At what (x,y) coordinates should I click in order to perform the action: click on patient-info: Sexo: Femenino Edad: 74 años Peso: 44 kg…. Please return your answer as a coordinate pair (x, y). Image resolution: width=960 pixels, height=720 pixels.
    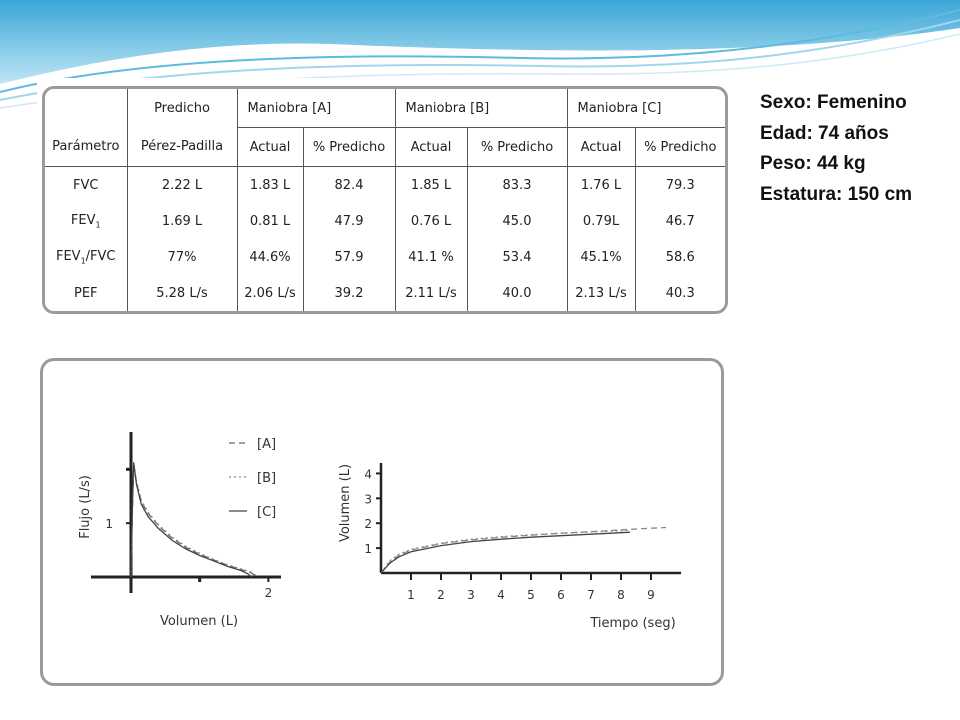
    Looking at the image, I should click on (836, 149).